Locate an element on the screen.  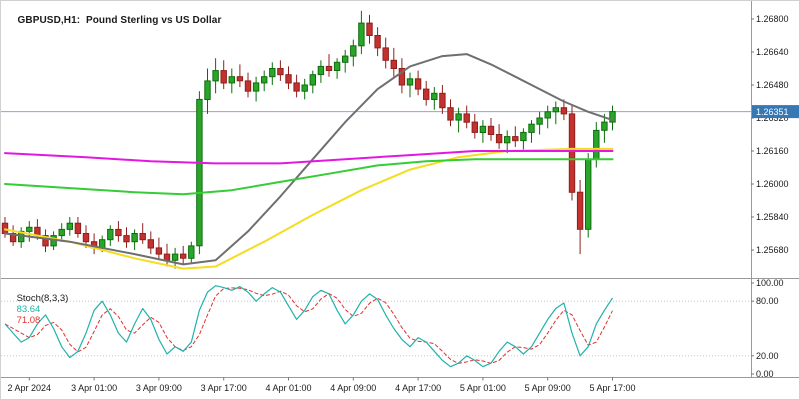
symbol-label: GBPUSD,H1: Pound Sterling vs US Dollar is located at coordinates (114, 20).